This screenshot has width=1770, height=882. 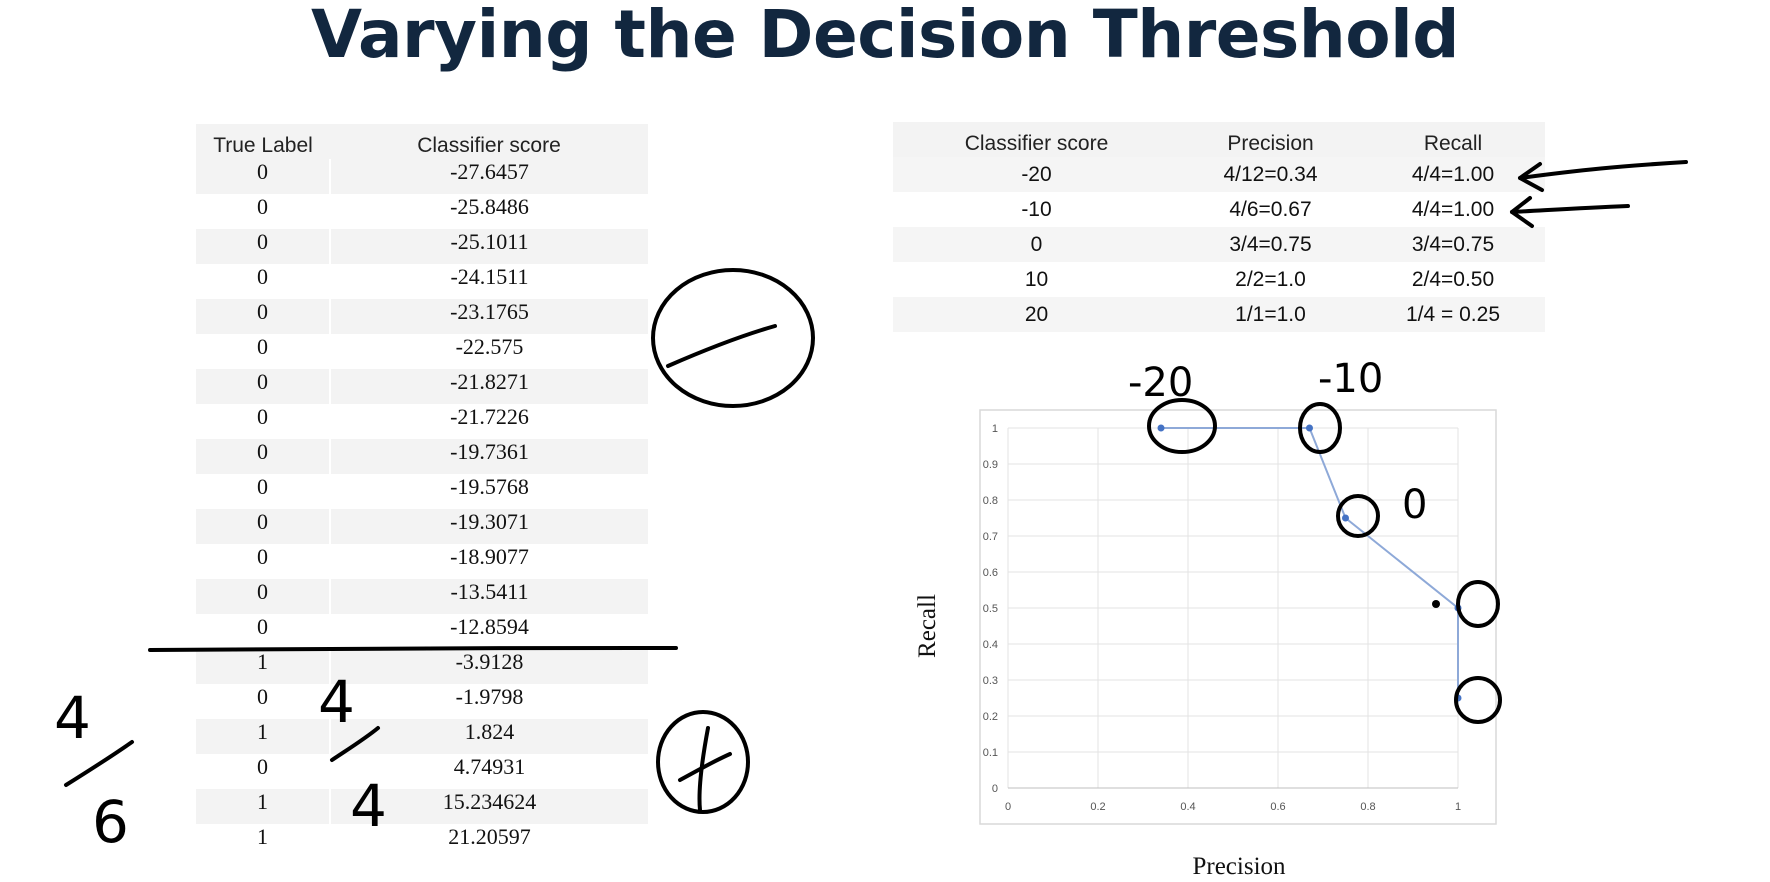 What do you see at coordinates (995, 789) in the screenshot?
I see `y-tick-label: 0` at bounding box center [995, 789].